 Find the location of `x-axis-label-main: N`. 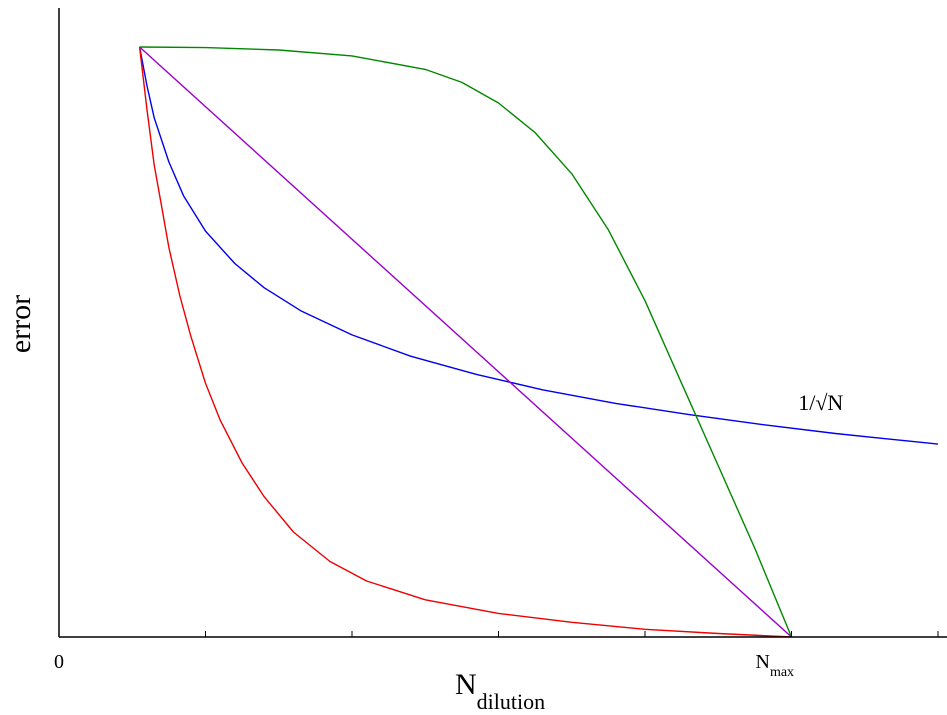

x-axis-label-main: N is located at coordinates (466, 684).